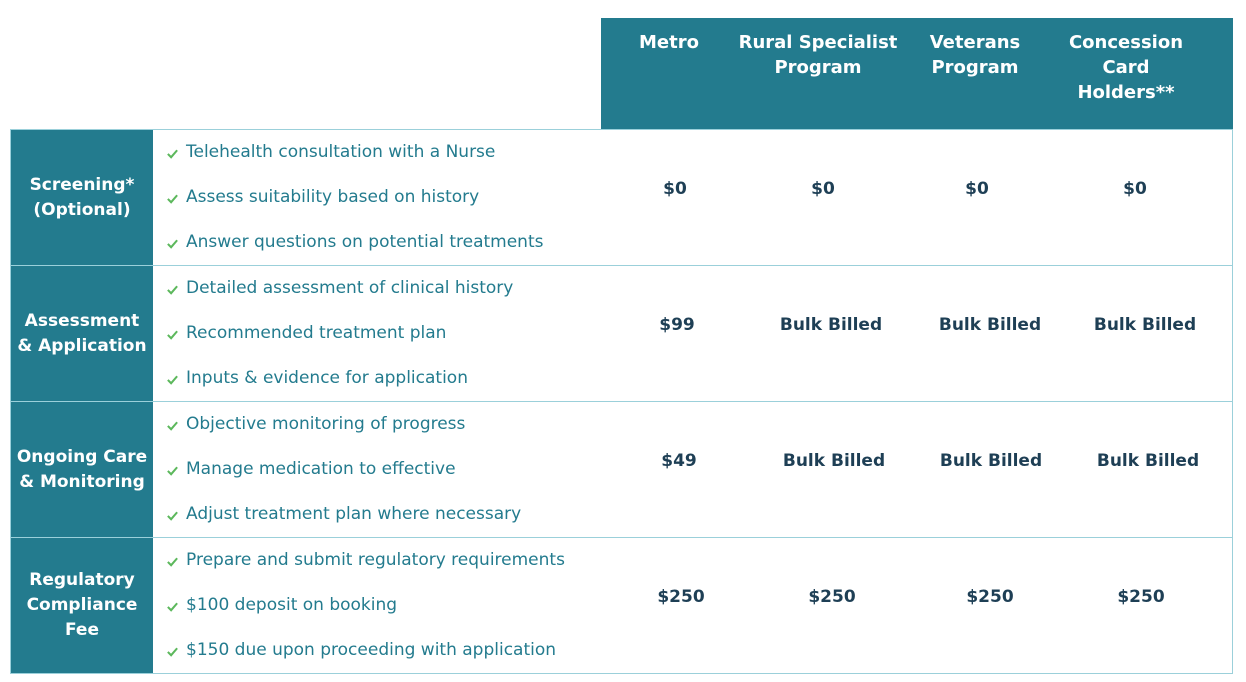 This screenshot has height=682, width=1246. Describe the element at coordinates (82, 197) in the screenshot. I see `row-label-screening: Screening* (Optional)` at that location.